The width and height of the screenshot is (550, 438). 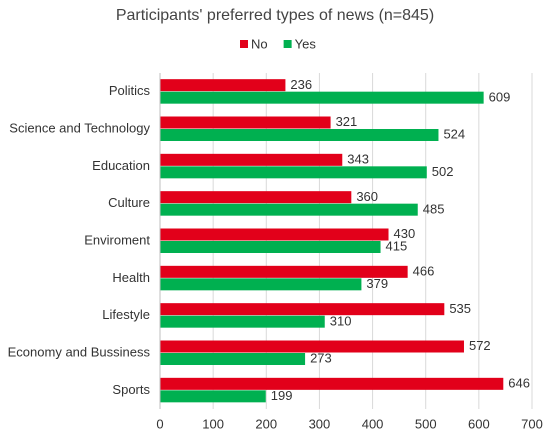 What do you see at coordinates (131, 277) in the screenshot?
I see `y-tick-label: Health` at bounding box center [131, 277].